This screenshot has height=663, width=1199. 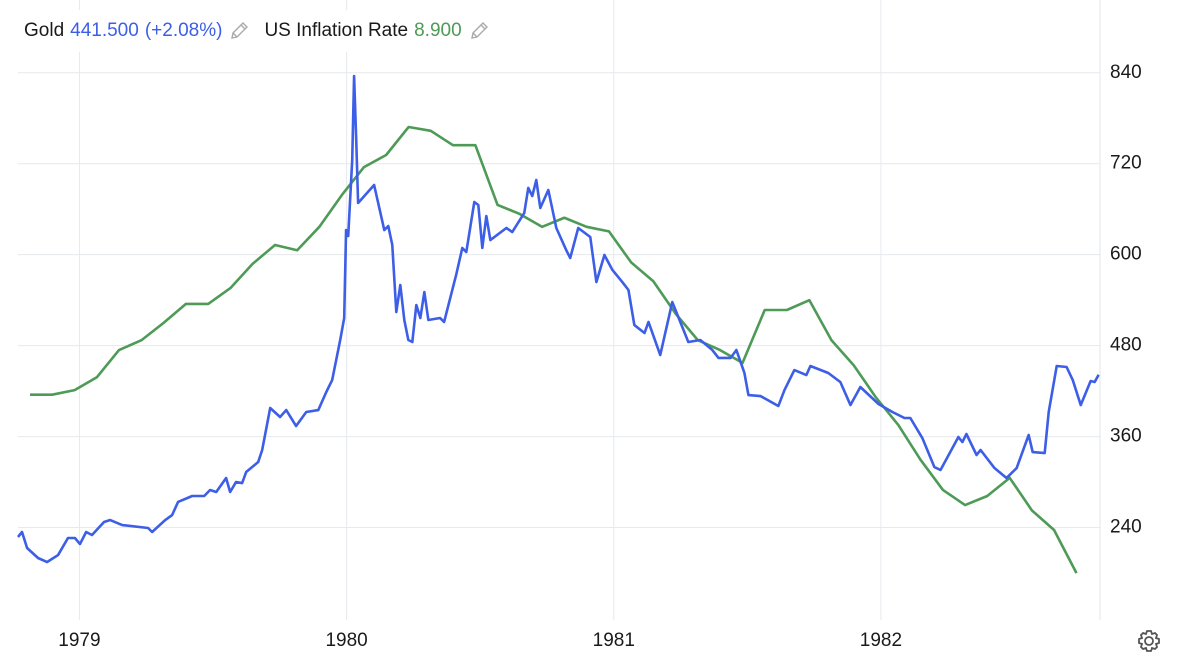 What do you see at coordinates (438, 30) in the screenshot?
I see `last-value: 8.900` at bounding box center [438, 30].